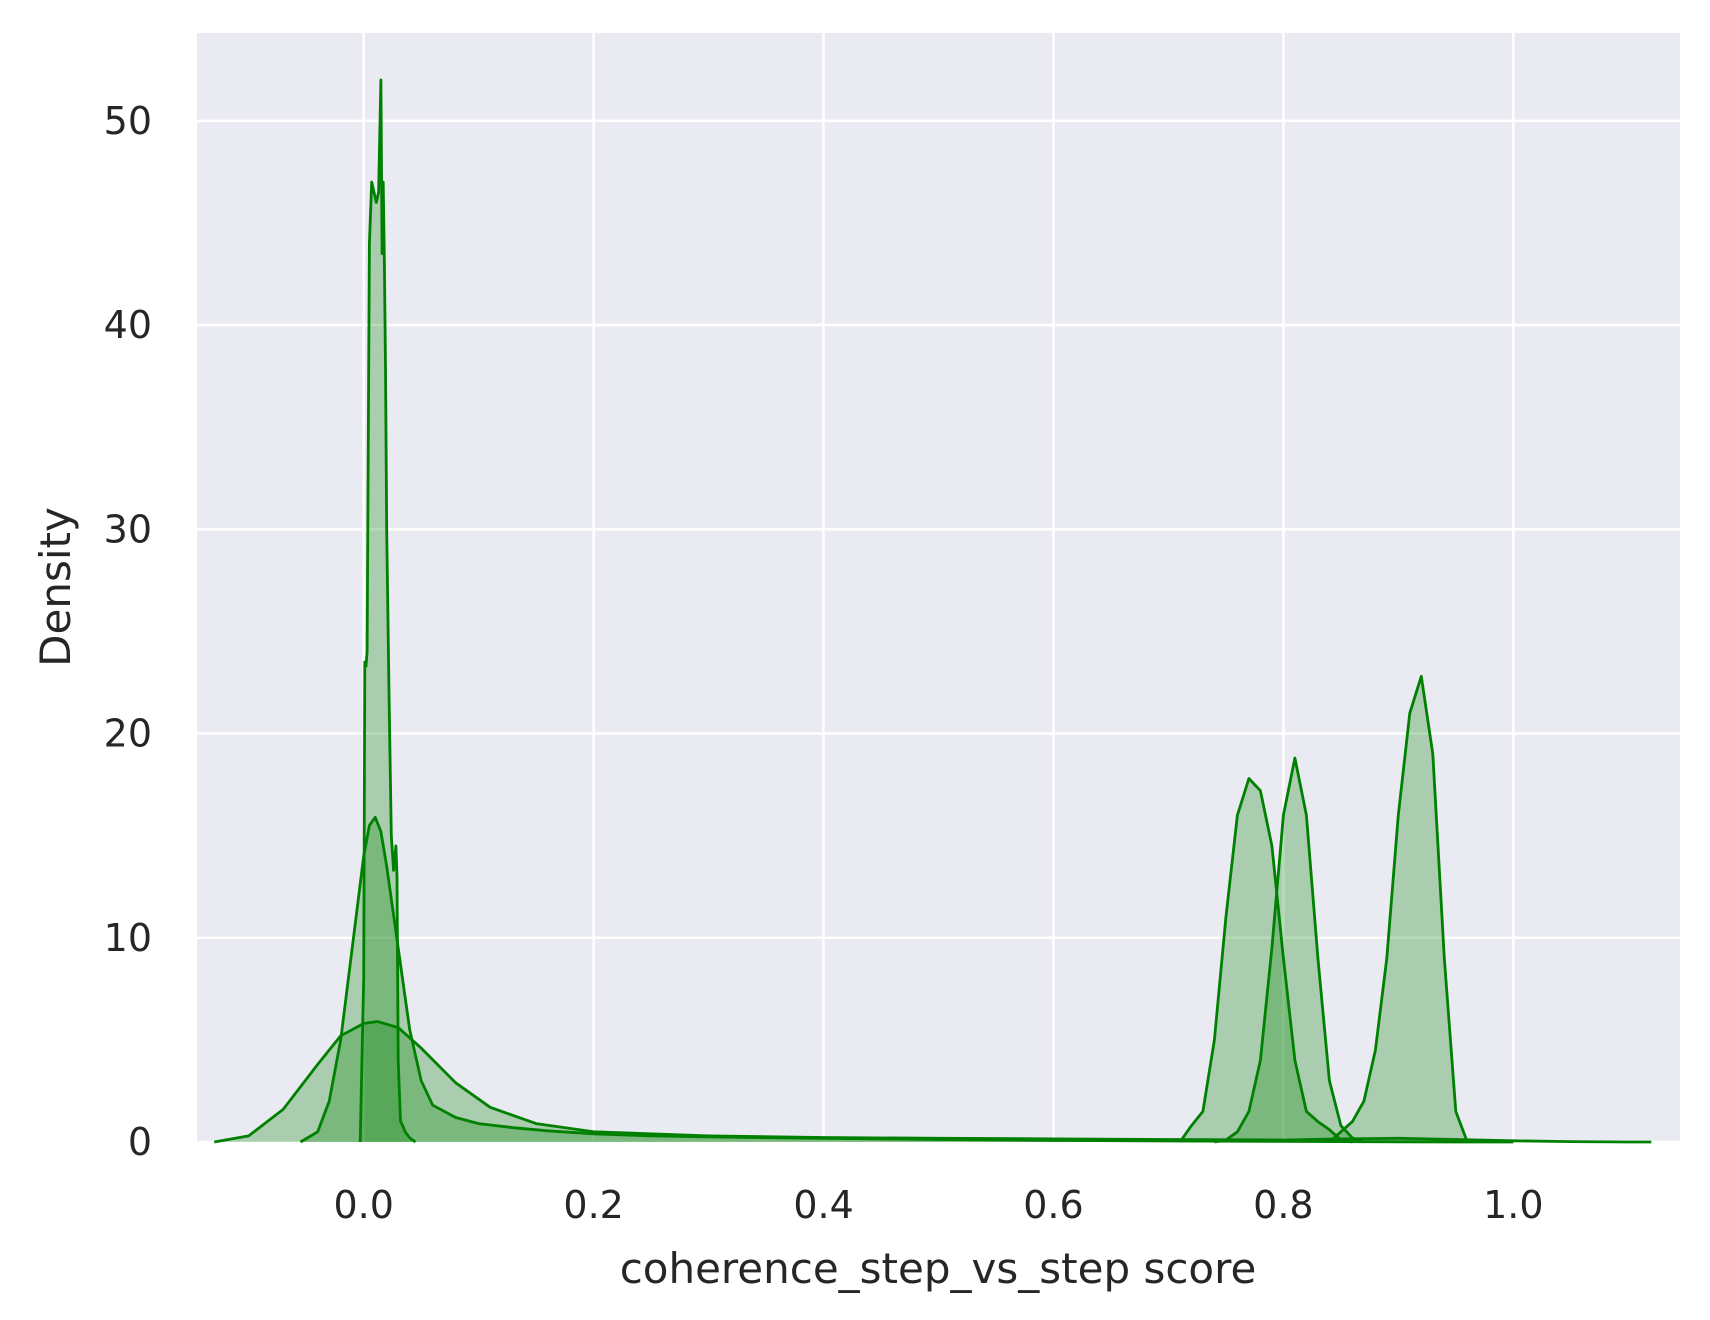 The image size is (1710, 1320). I want to click on x-tick-label: 0.6, so click(1053, 1205).